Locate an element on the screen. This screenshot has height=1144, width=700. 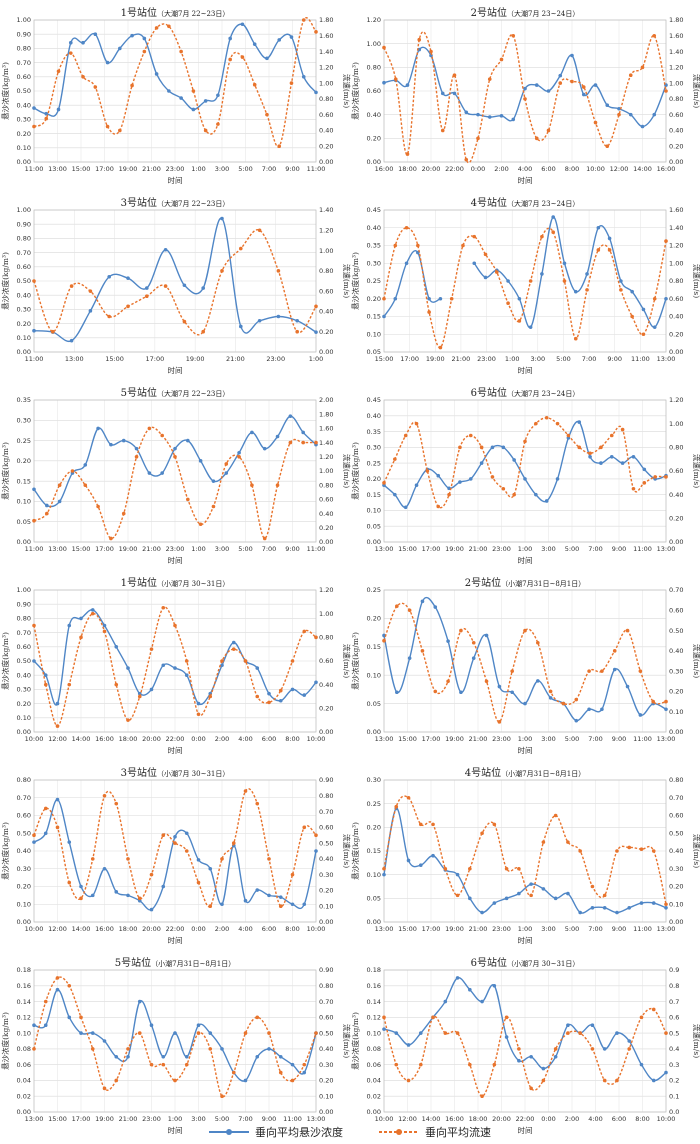
chart-title: 3号站位（小潮7月 30~31日） is located at coordinates (175, 771).